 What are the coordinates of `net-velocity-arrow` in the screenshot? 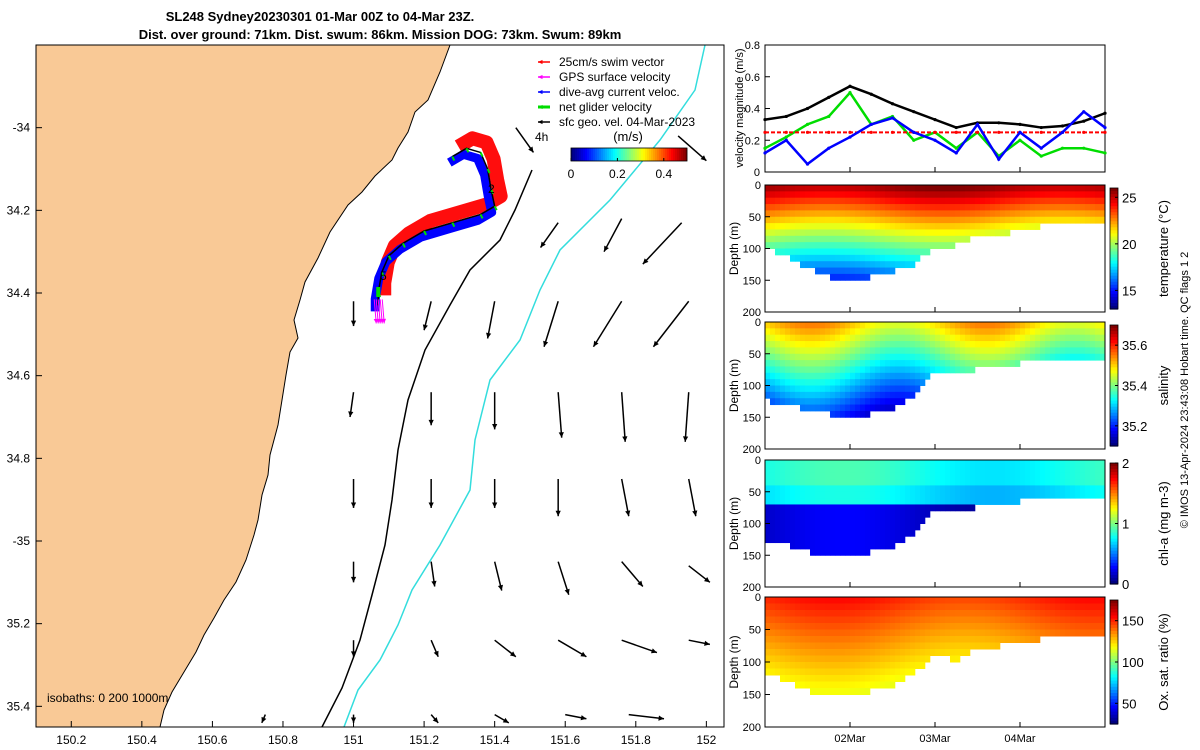 It's located at (389, 258).